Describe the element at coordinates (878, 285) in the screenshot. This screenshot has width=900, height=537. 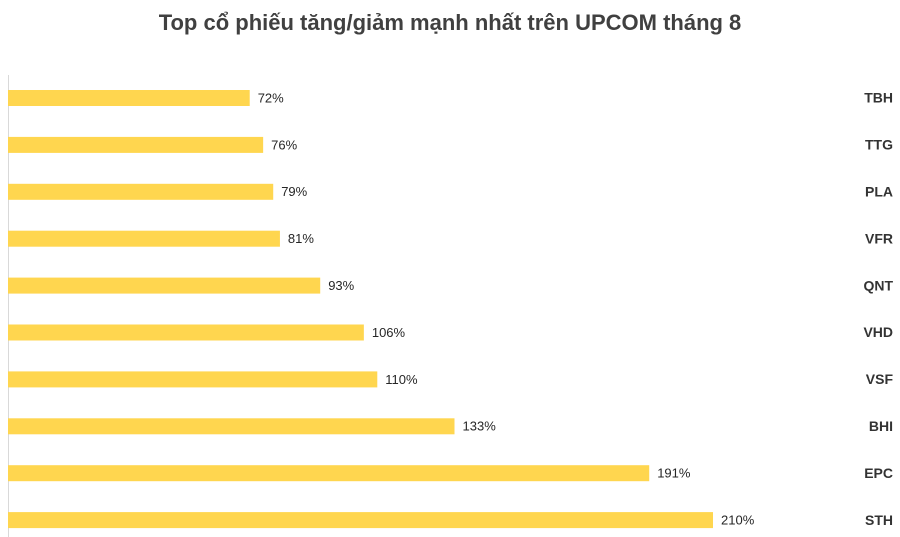
I see `category-label: QNT` at that location.